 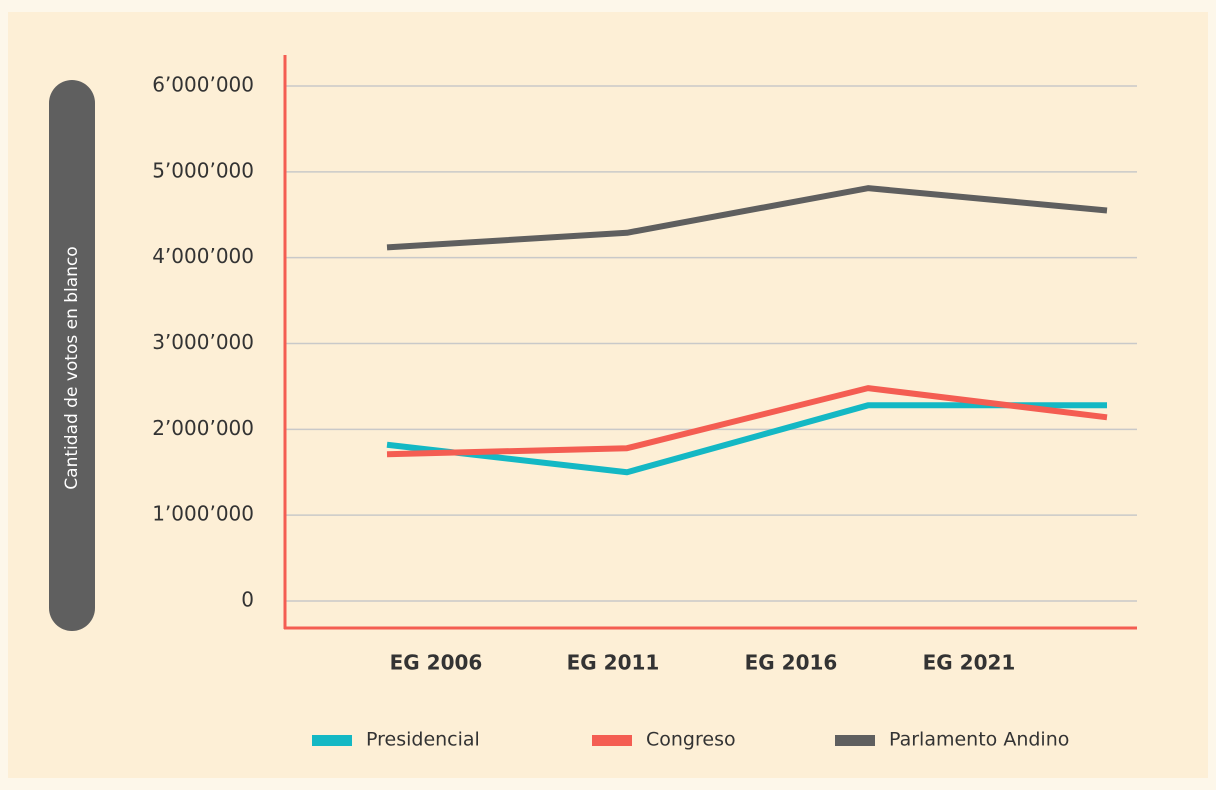 I want to click on y-tick-label: 5’000’000, so click(x=203, y=170).